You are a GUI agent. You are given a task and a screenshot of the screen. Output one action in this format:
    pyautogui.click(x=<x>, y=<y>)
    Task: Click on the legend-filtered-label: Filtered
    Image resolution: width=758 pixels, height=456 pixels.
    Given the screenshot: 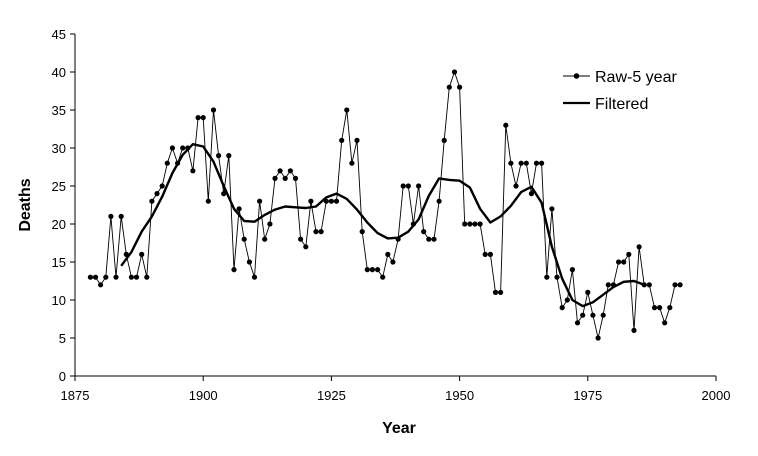 What is the action you would take?
    pyautogui.click(x=621, y=104)
    